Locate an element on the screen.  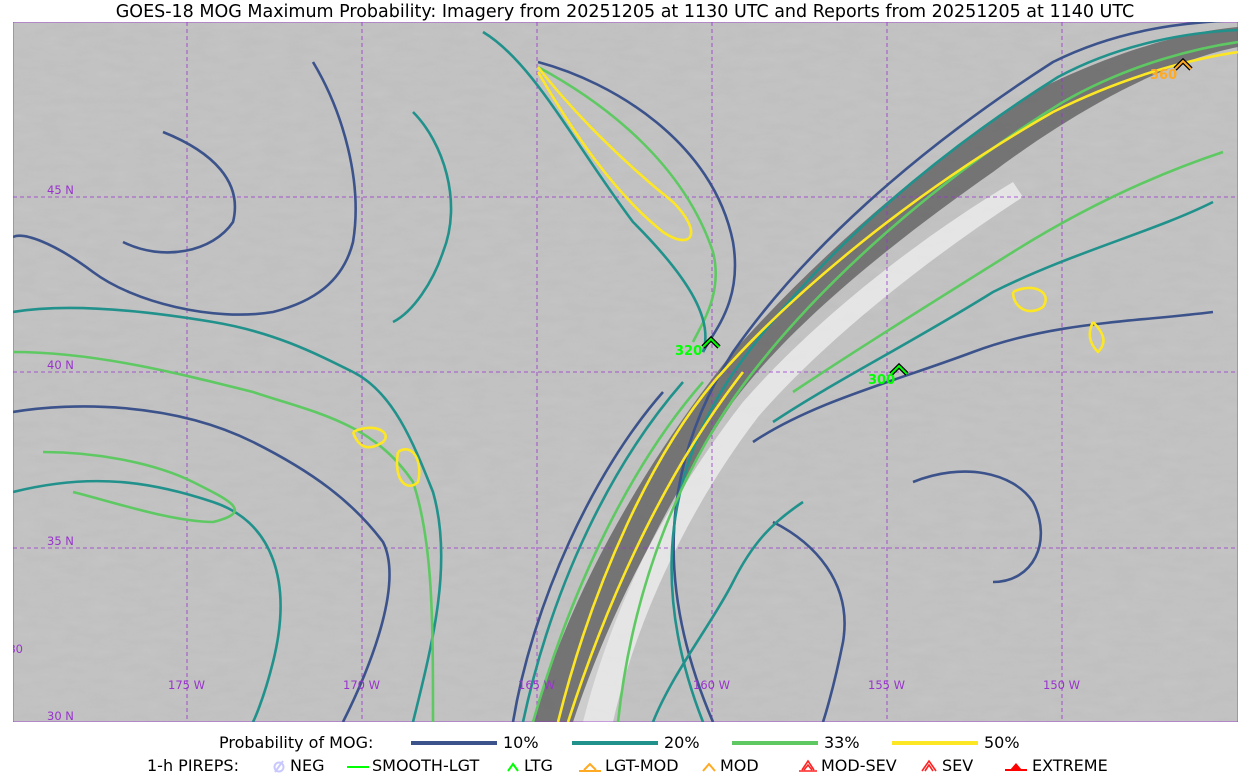
legend-item-20: 20% is located at coordinates (636, 742).